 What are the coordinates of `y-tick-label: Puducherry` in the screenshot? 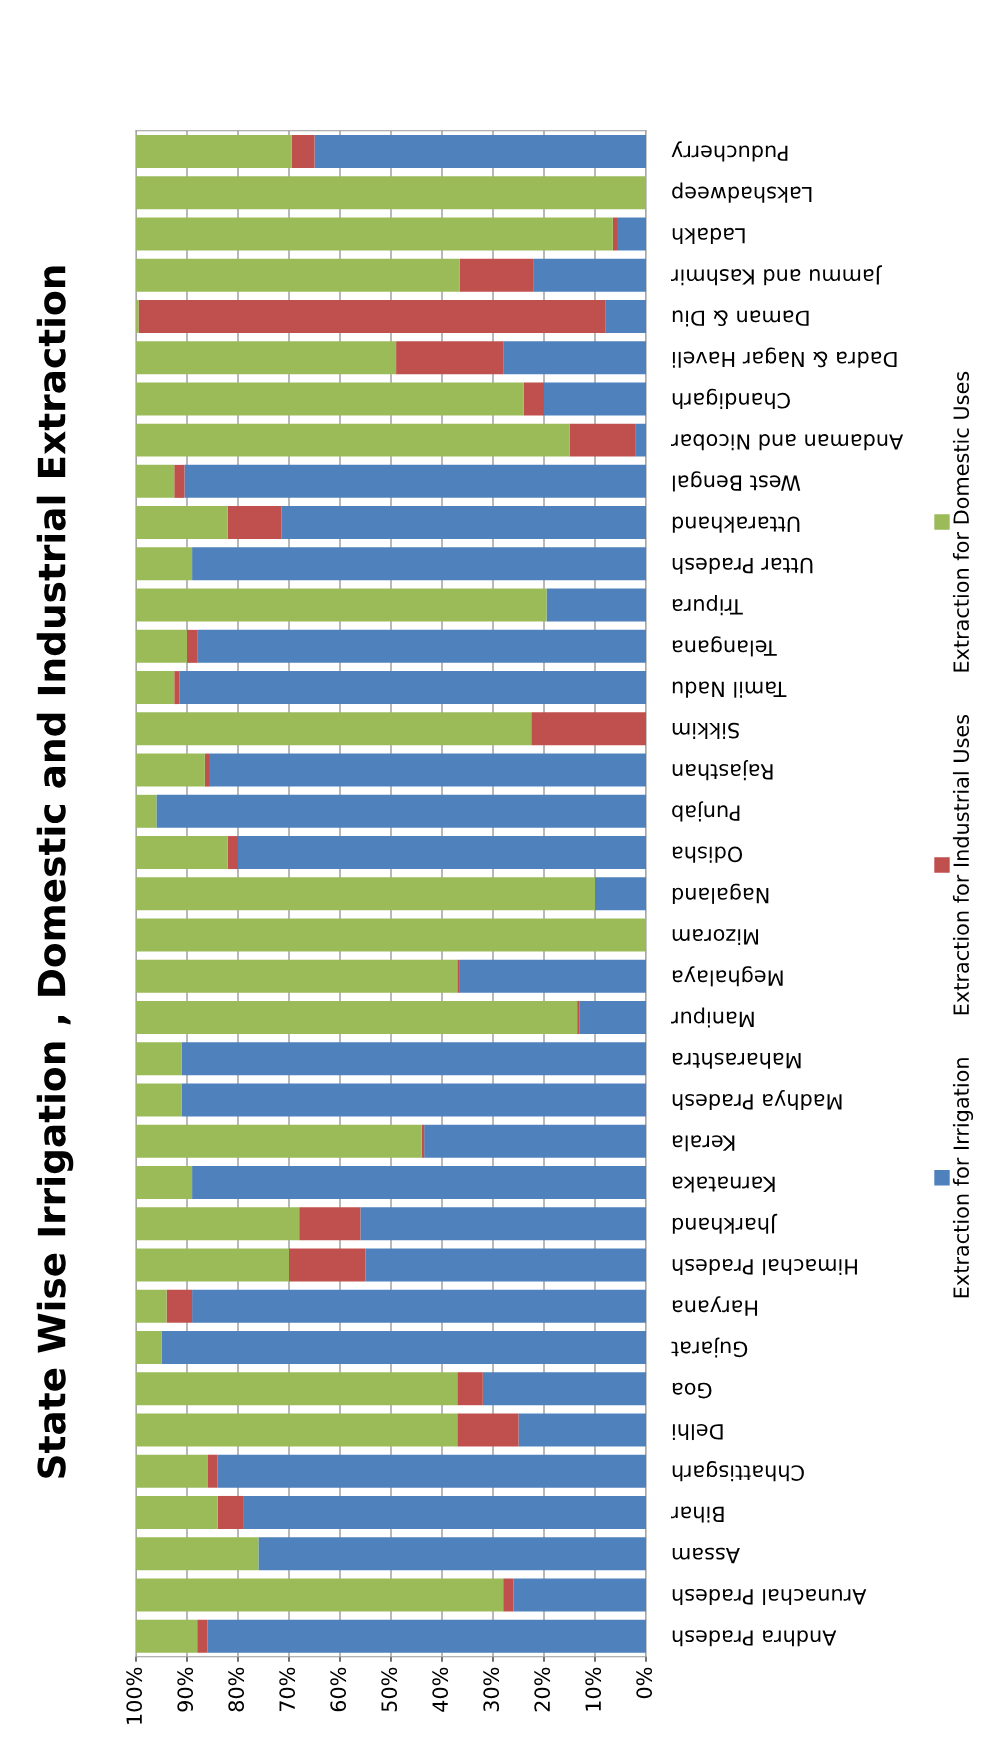 It's located at (729, 151).